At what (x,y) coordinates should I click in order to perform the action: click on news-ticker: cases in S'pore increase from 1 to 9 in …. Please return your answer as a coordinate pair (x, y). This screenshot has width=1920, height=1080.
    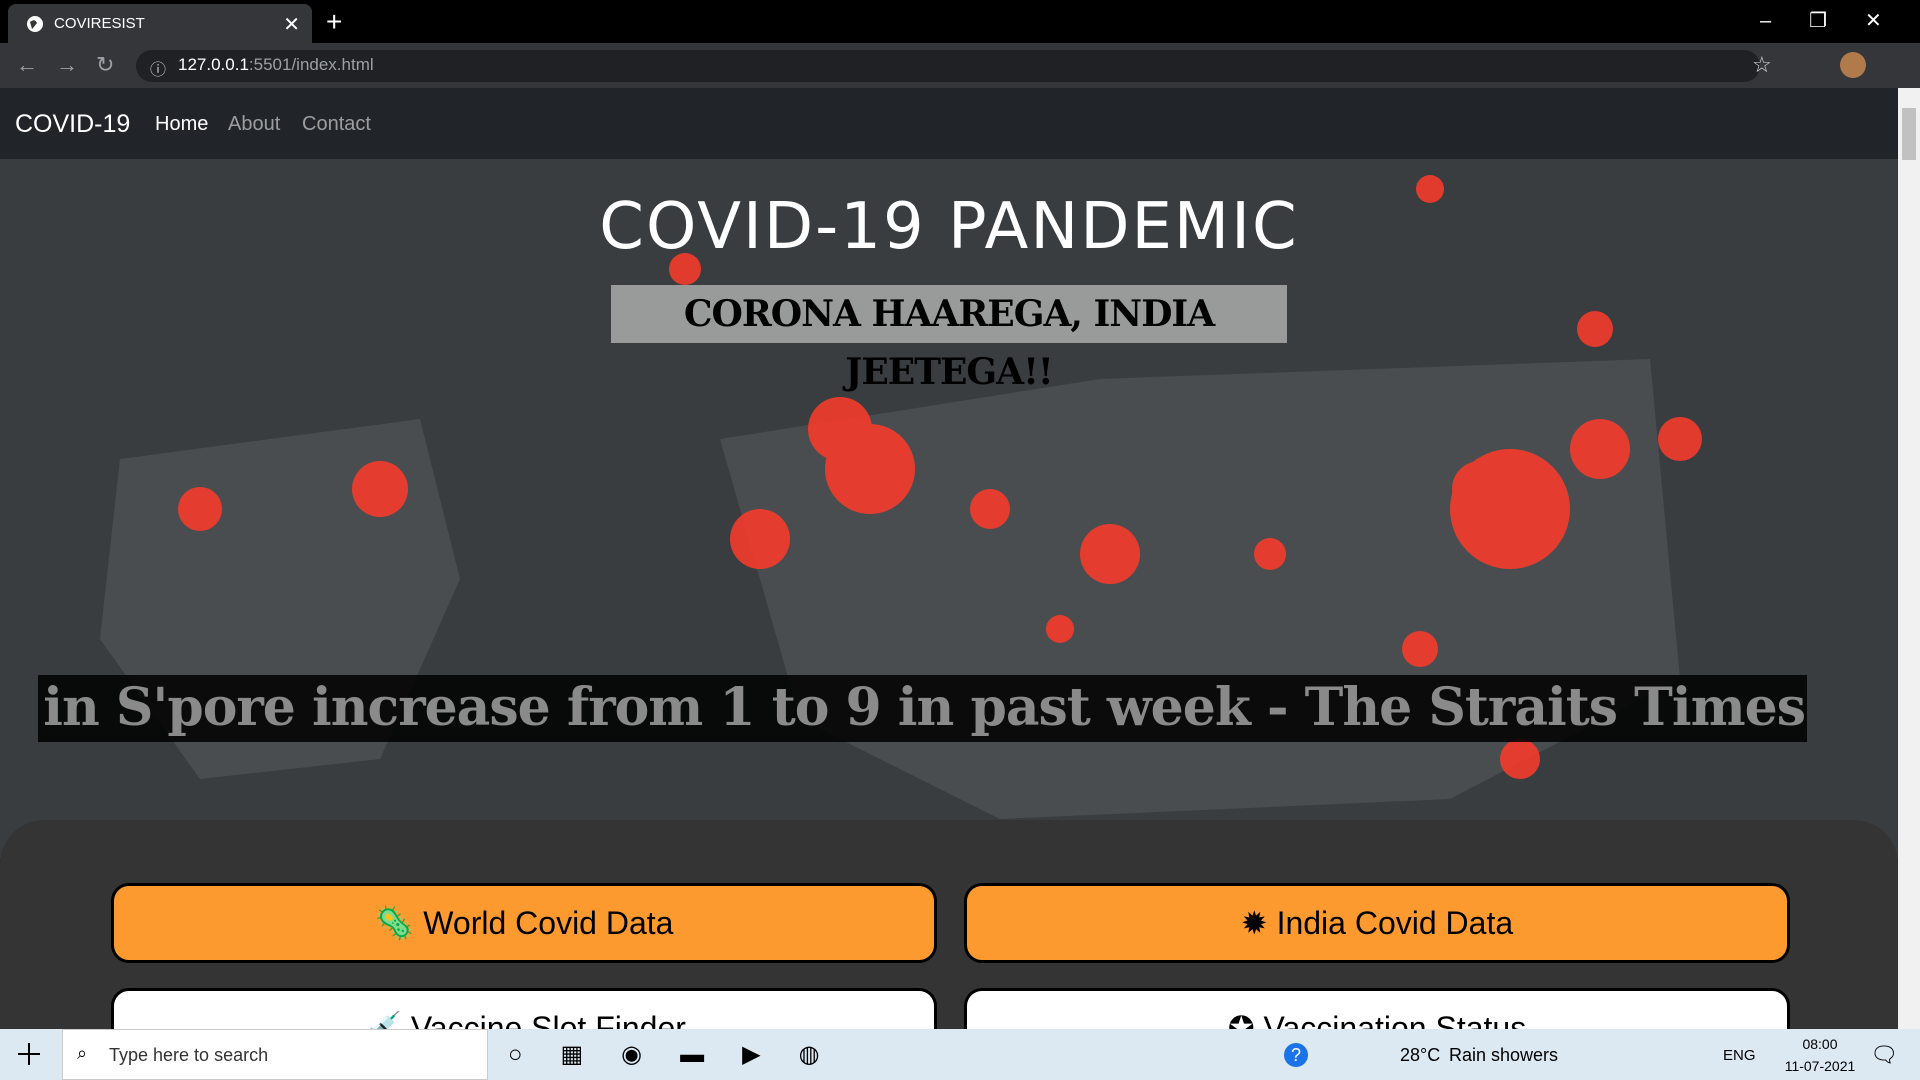
    Looking at the image, I should click on (922, 708).